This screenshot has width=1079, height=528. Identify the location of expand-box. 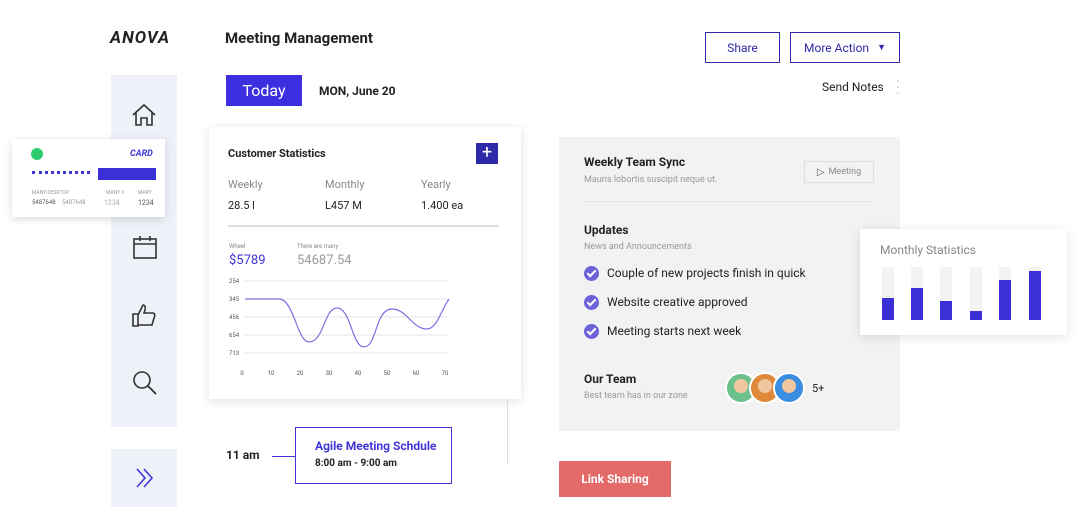
(144, 478).